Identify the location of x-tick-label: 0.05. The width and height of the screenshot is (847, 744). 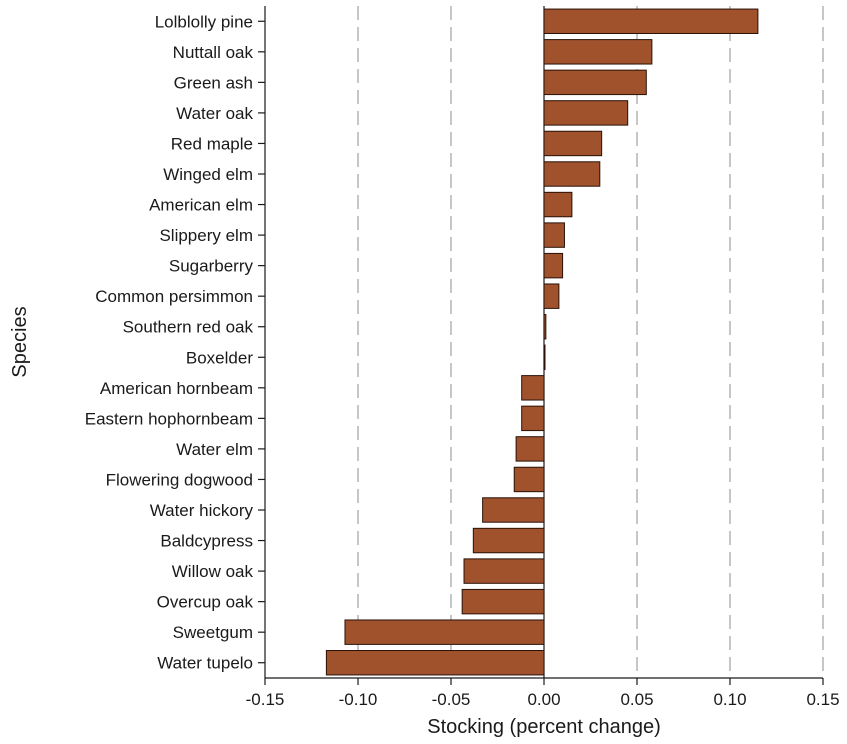
(636, 699).